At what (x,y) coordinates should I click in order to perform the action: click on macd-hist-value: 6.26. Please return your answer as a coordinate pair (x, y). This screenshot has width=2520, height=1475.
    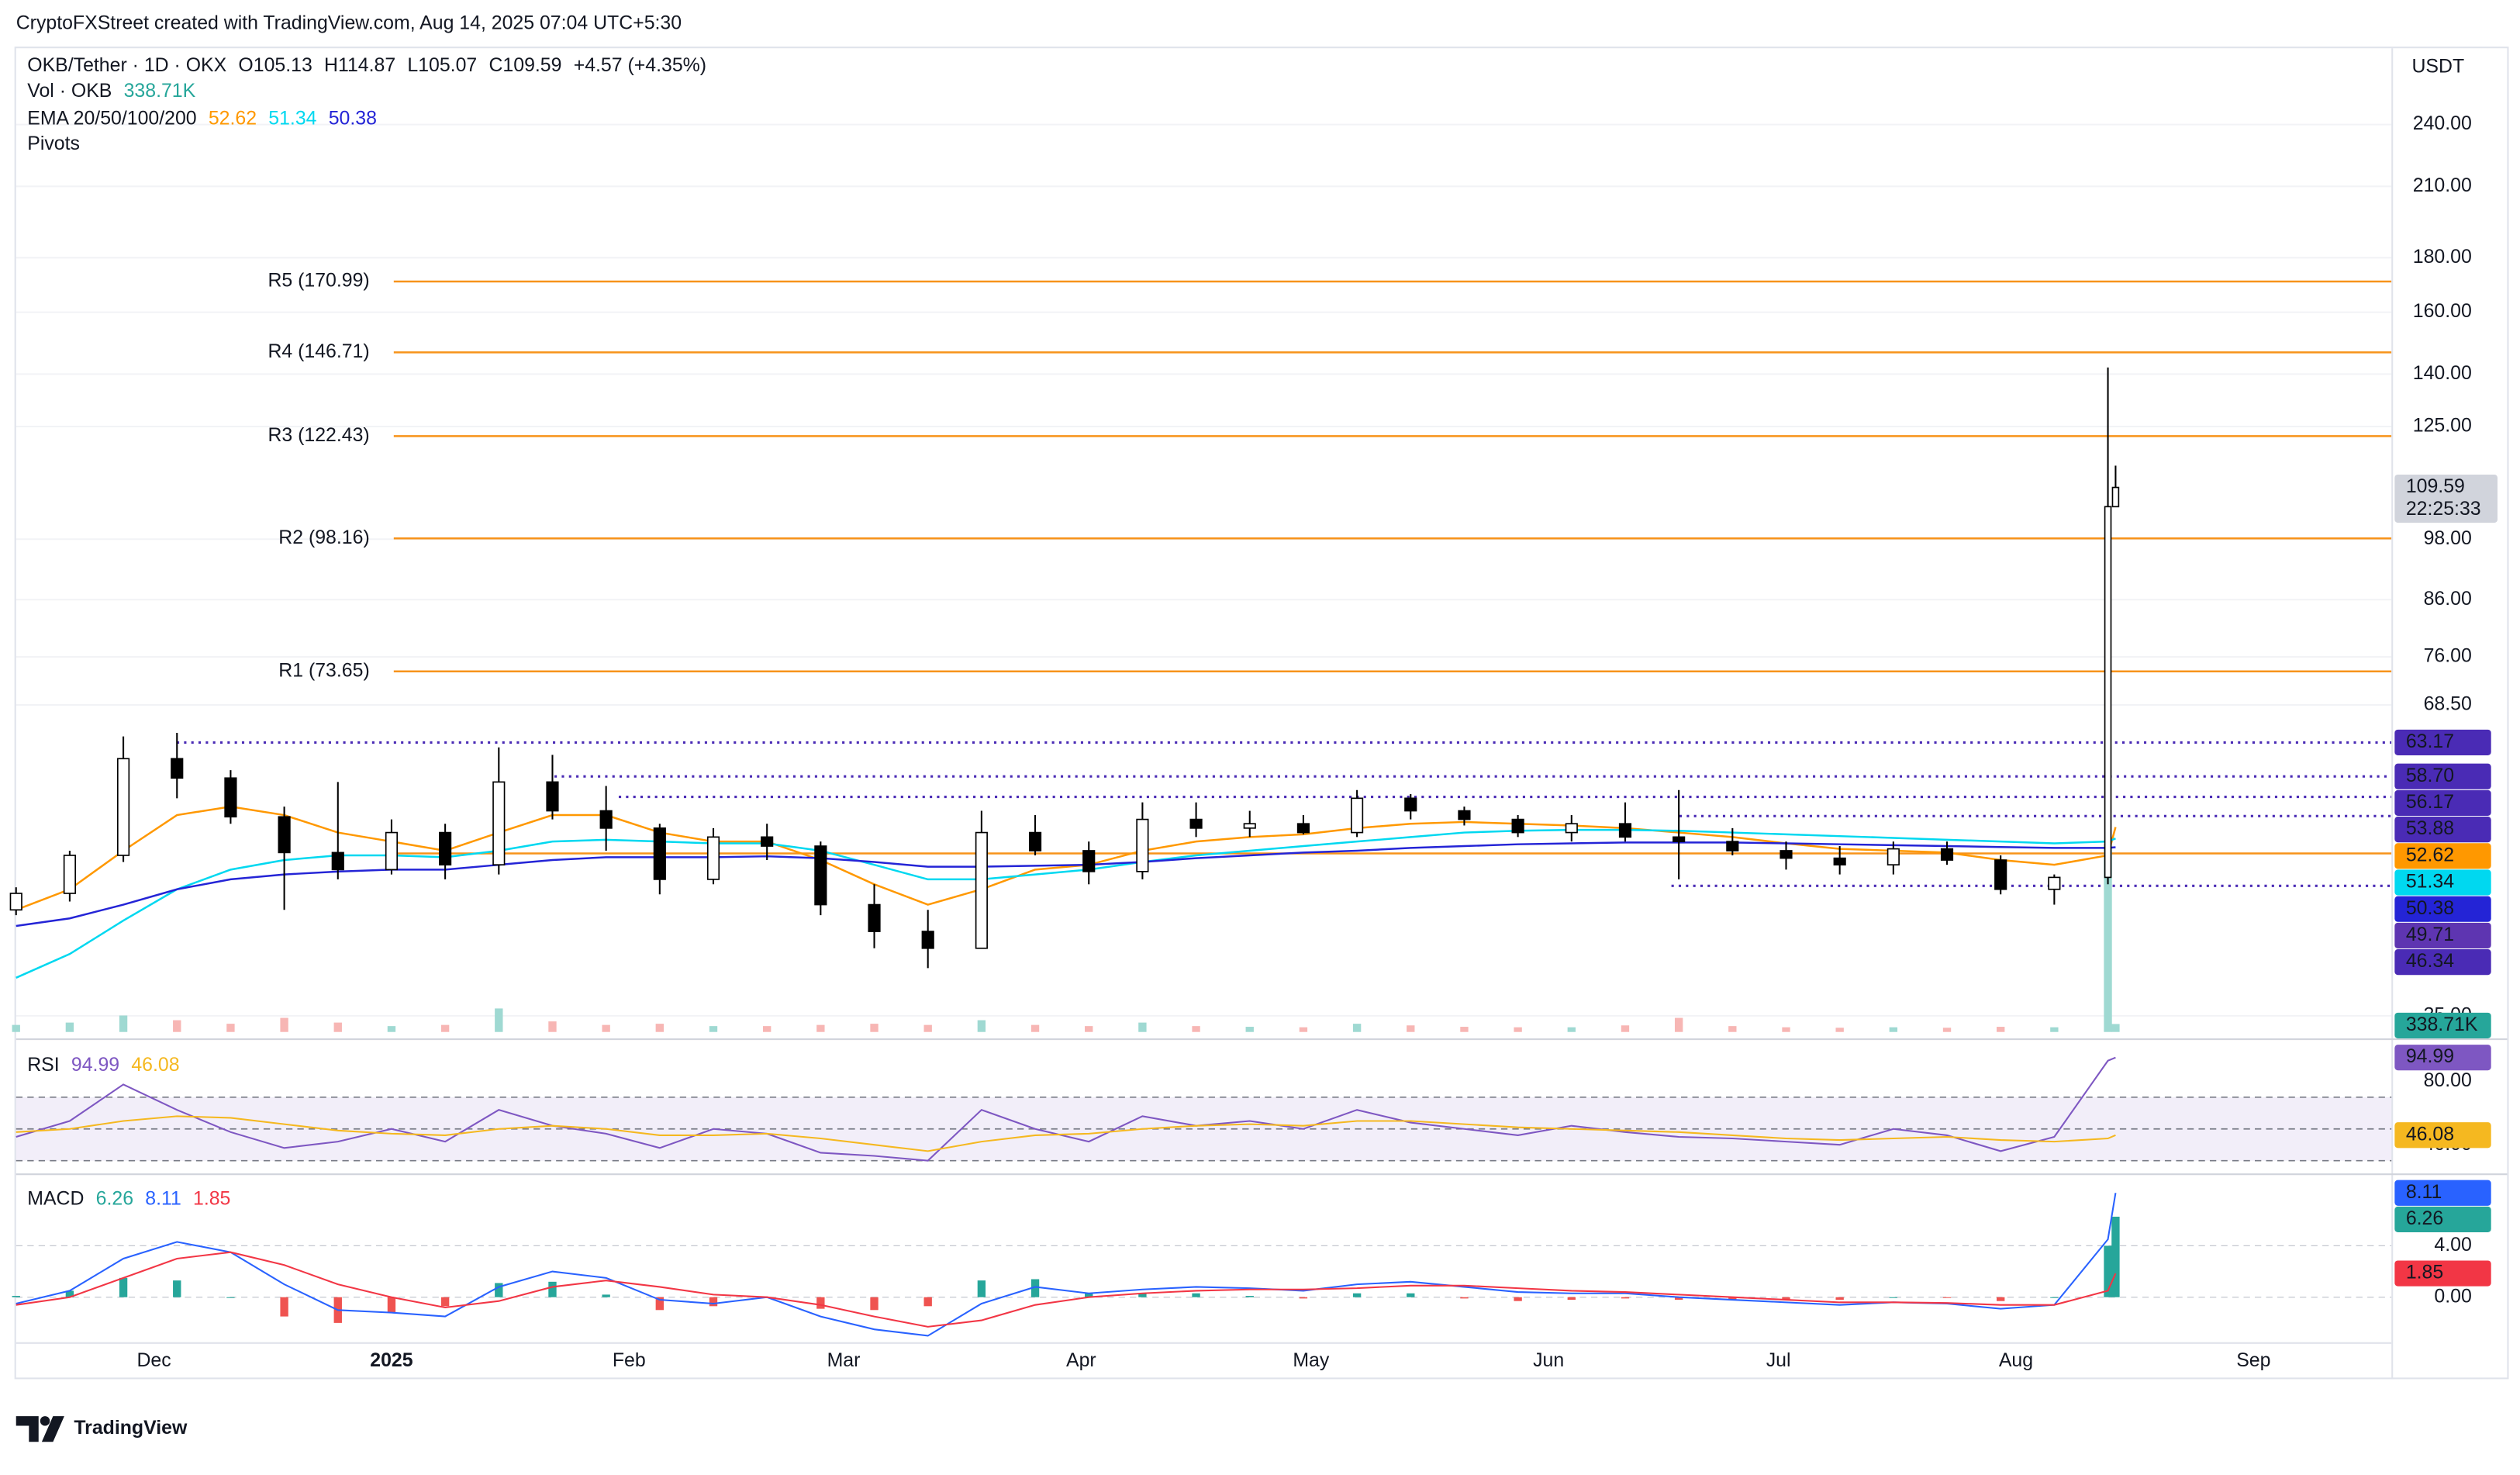
    Looking at the image, I should click on (115, 1198).